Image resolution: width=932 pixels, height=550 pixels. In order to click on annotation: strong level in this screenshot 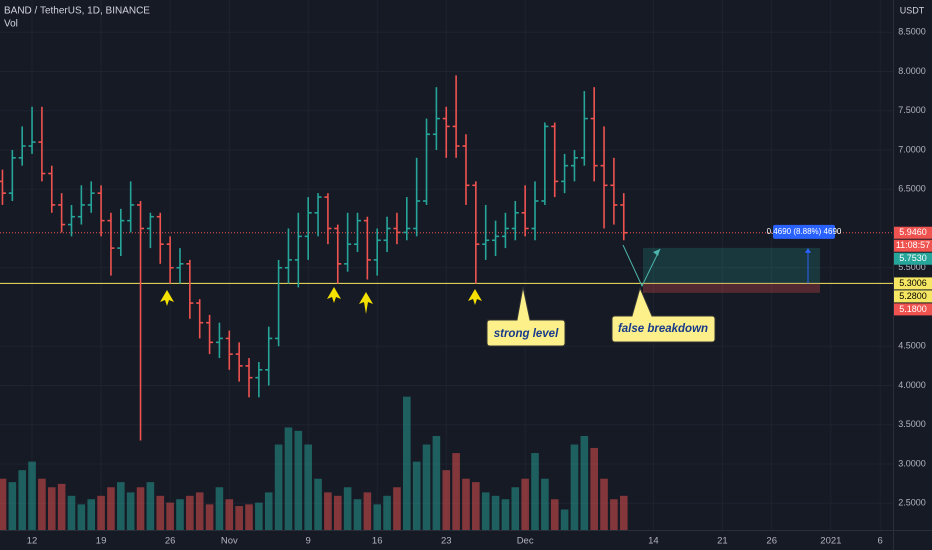, I will do `click(526, 334)`.